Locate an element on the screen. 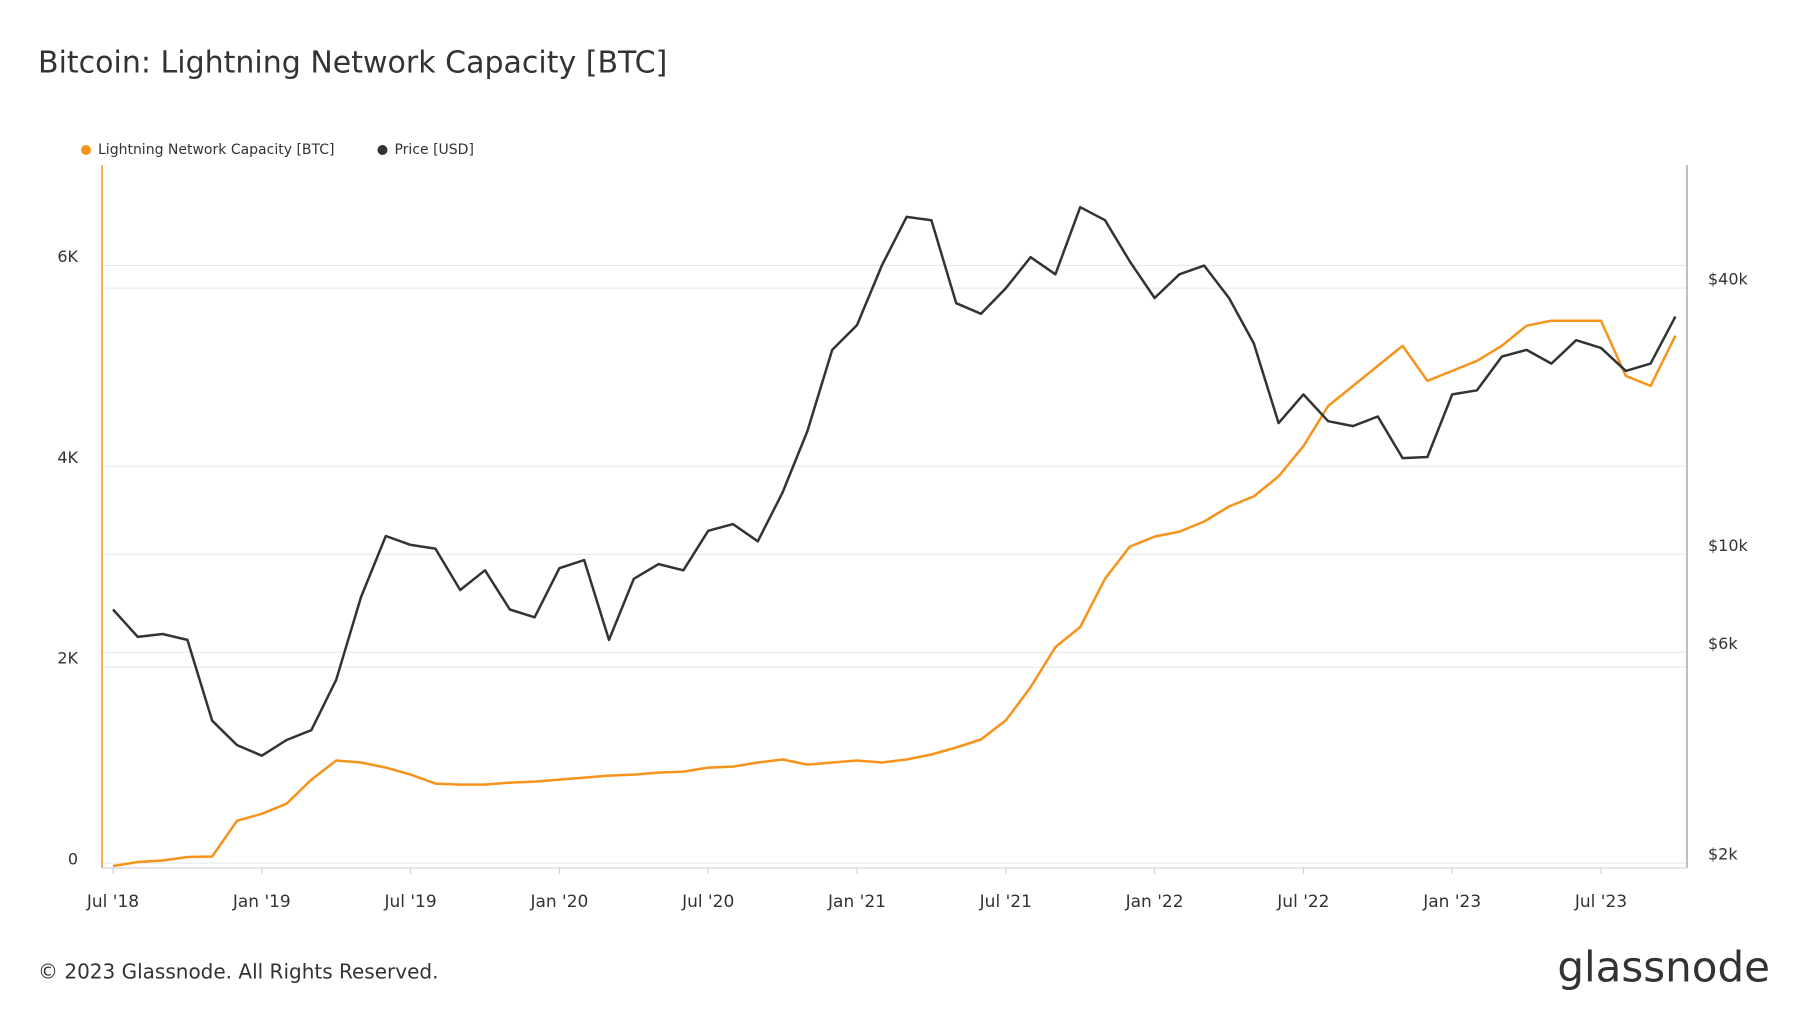 This screenshot has height=1013, width=1800. legend-label: Lightning Network Capacity [BTC] is located at coordinates (216, 150).